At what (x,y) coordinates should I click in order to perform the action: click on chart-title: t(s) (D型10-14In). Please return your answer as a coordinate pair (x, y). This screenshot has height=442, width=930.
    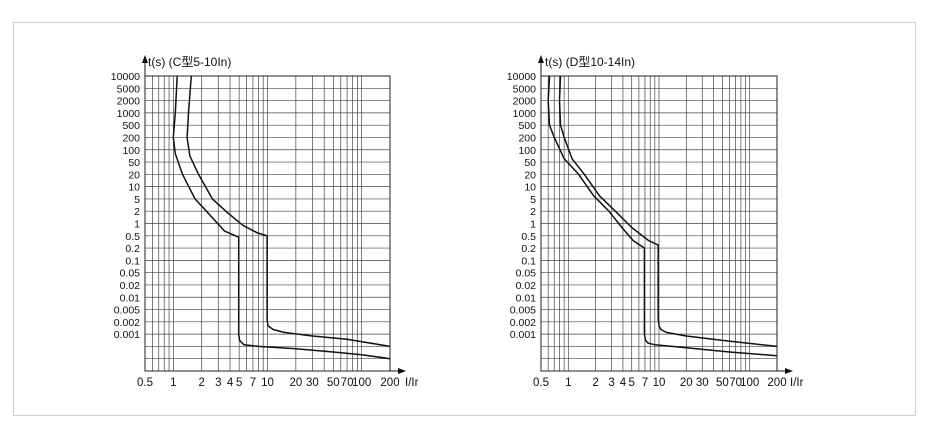
    Looking at the image, I should click on (590, 62).